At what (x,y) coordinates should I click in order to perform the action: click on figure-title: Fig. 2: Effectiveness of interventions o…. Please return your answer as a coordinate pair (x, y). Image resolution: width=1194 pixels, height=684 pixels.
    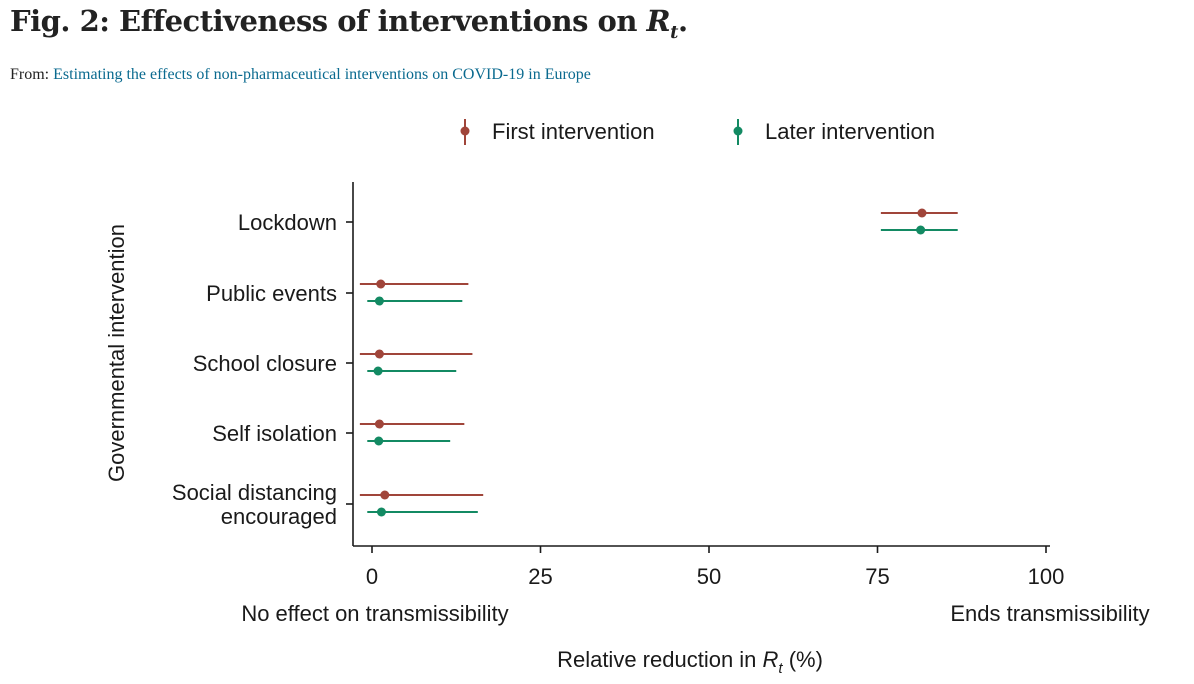
    Looking at the image, I should click on (349, 23).